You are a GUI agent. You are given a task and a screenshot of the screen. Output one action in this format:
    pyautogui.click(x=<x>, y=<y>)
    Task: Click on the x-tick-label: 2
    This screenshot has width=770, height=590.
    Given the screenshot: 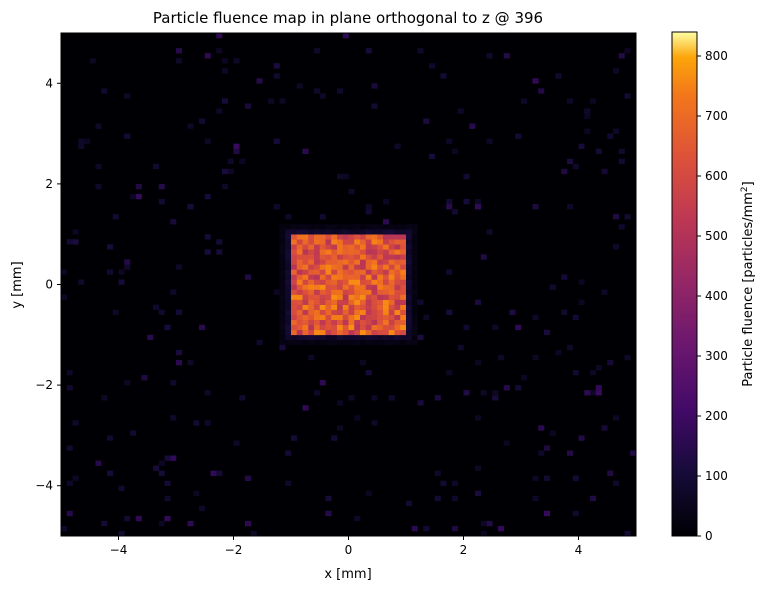 What is the action you would take?
    pyautogui.click(x=464, y=550)
    